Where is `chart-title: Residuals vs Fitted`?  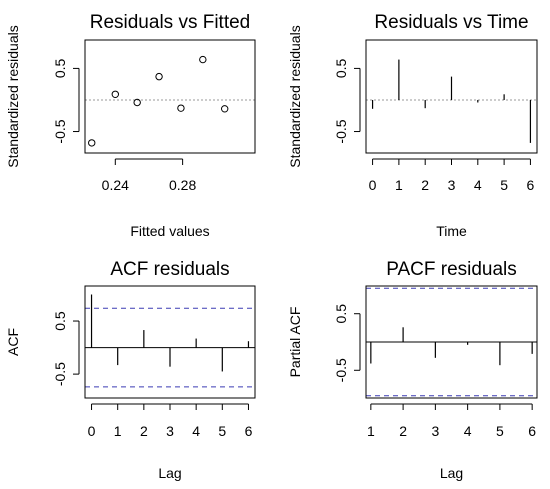
chart-title: Residuals vs Fitted is located at coordinates (170, 22).